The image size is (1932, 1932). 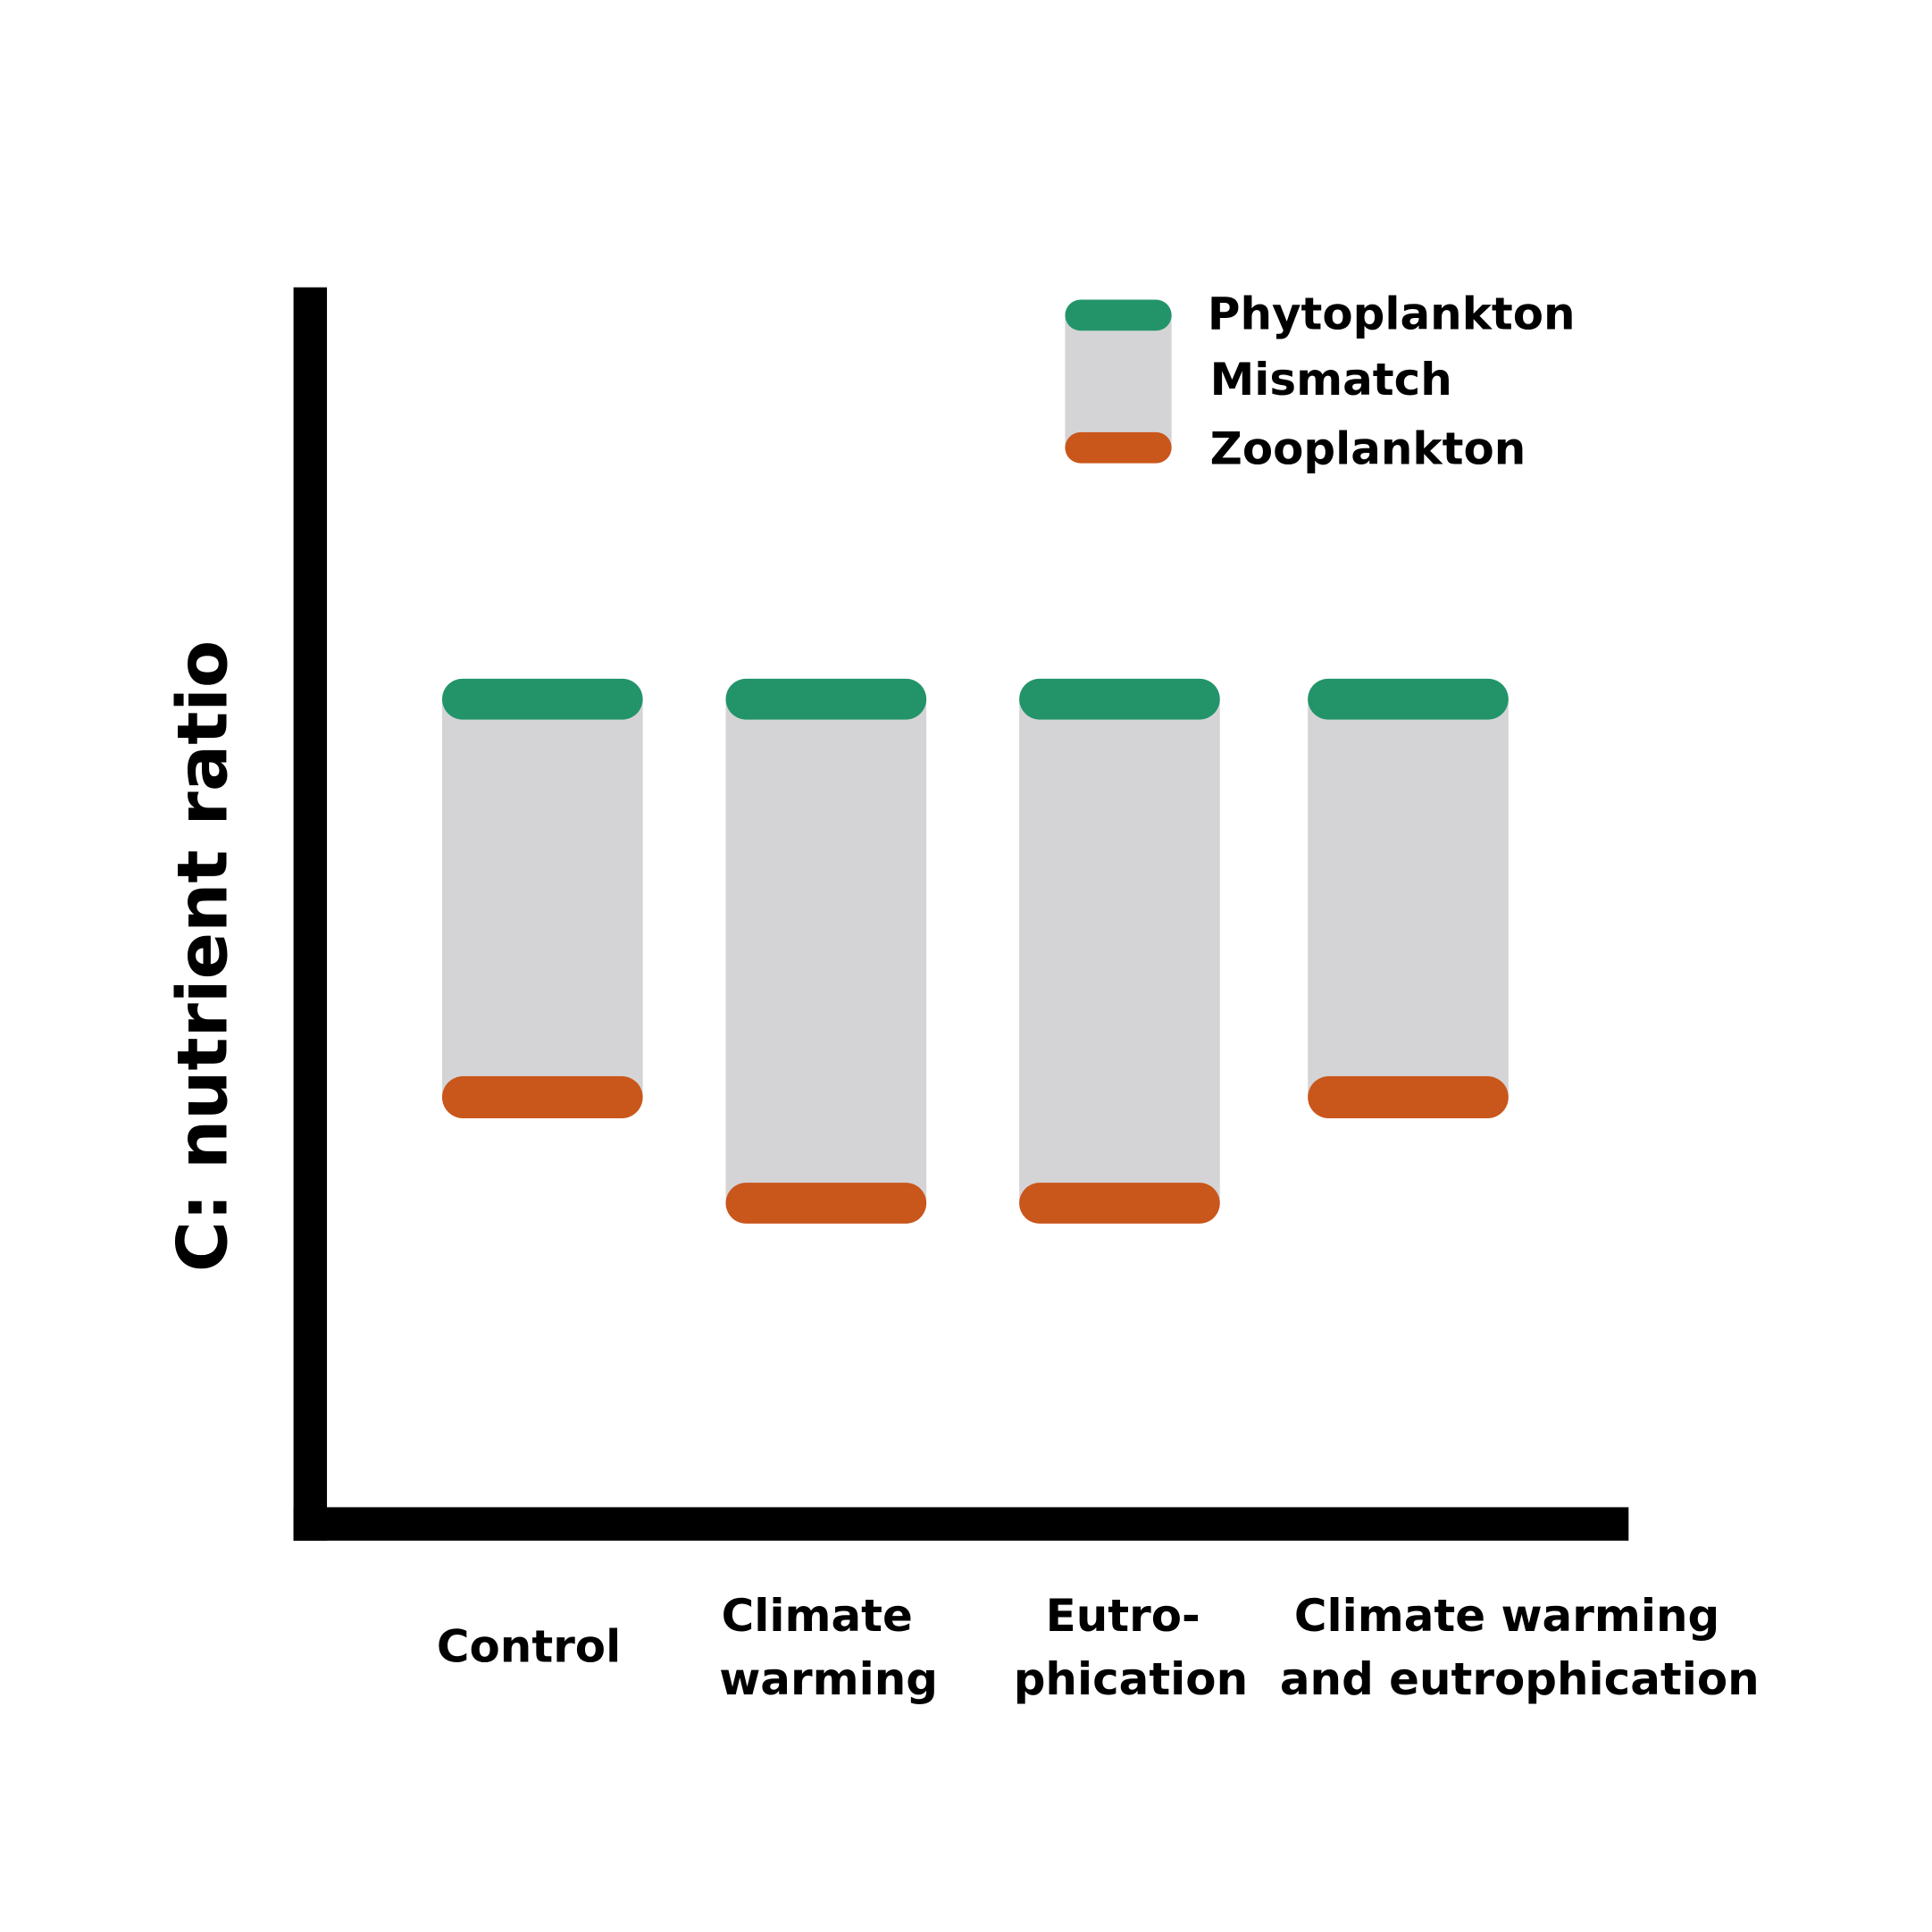 I want to click on category-label: Climate warming, so click(x=829, y=1648).